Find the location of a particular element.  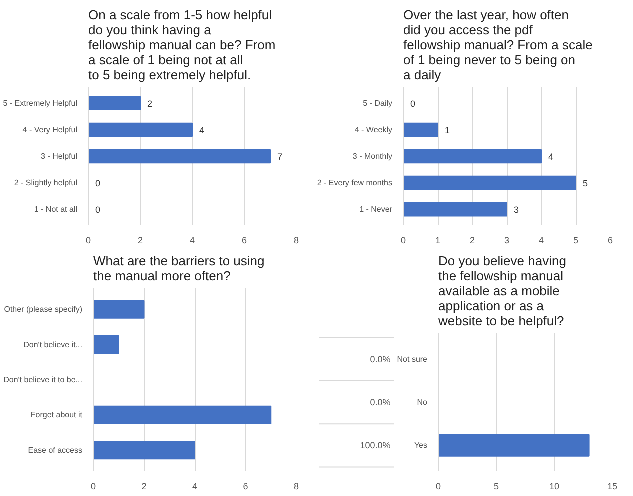

chart-title: On a scale from 1-5 how helpful do you think having a fellowship manual can be? From a scale of 1 being not at all to 5 being extremely helpful. is located at coordinates (182, 45).